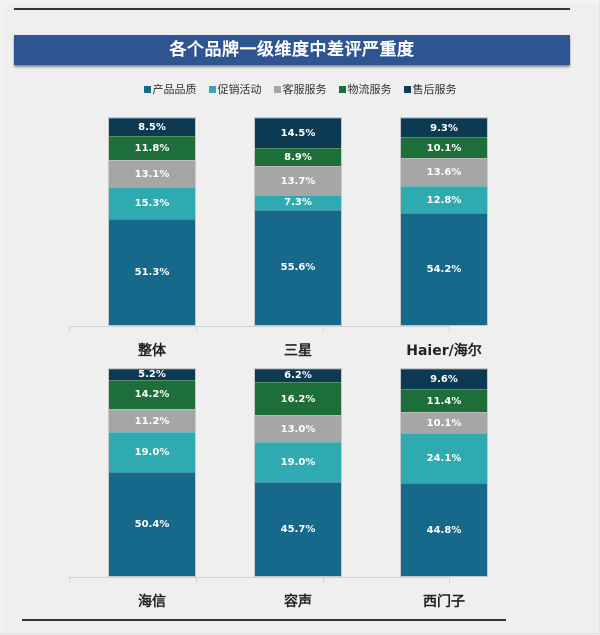 This screenshot has width=600, height=635. I want to click on bar-segment: 16.2%, so click(298, 398).